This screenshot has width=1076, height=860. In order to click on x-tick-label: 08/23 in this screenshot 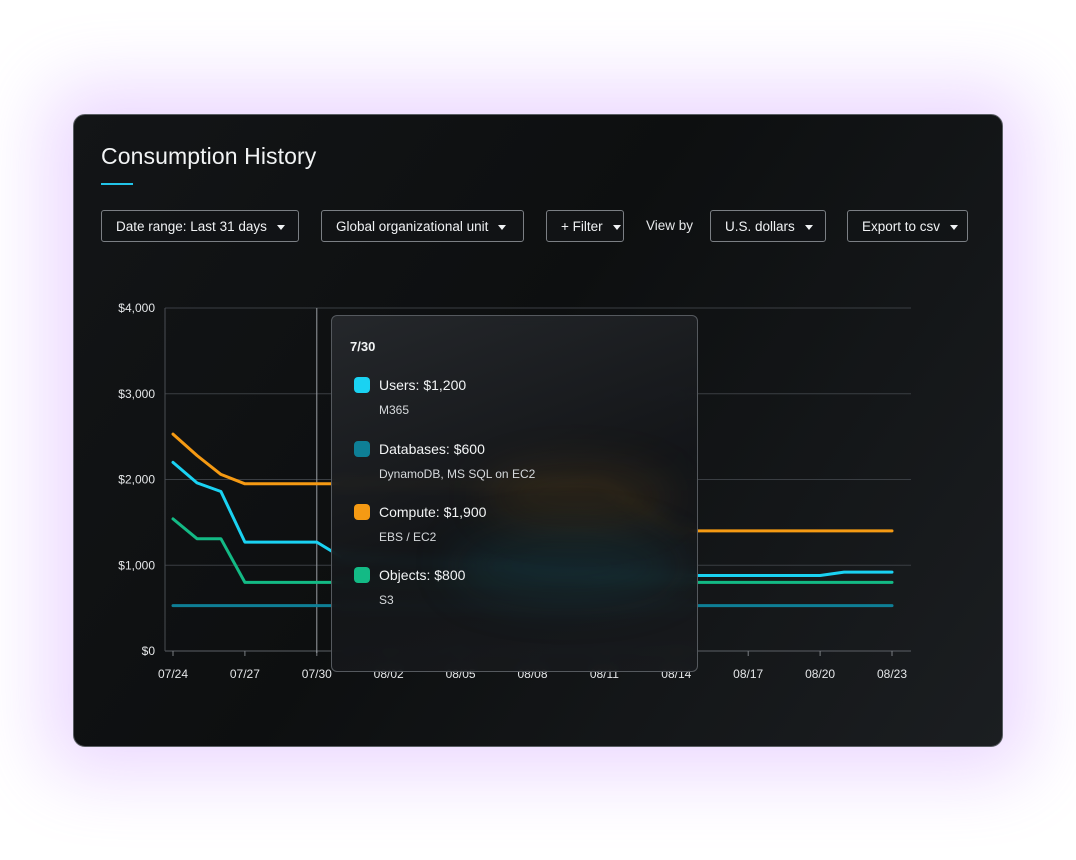, I will do `click(892, 674)`.